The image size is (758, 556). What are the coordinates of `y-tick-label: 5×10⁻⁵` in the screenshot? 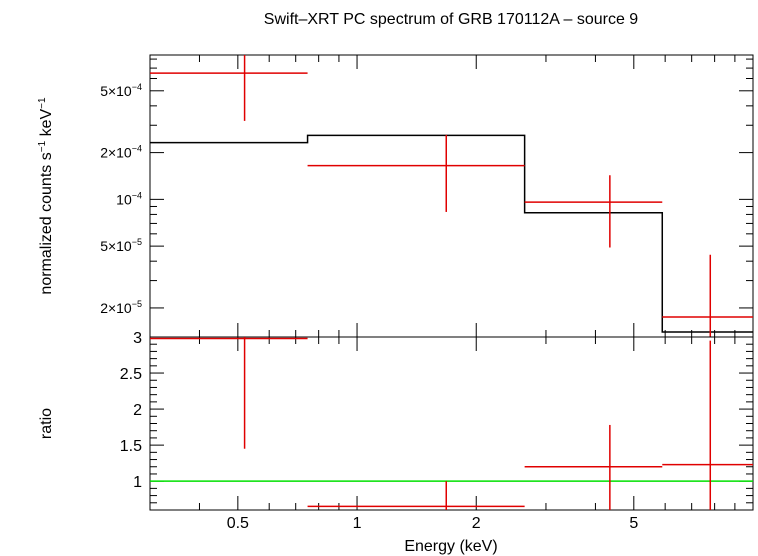 It's located at (121, 245).